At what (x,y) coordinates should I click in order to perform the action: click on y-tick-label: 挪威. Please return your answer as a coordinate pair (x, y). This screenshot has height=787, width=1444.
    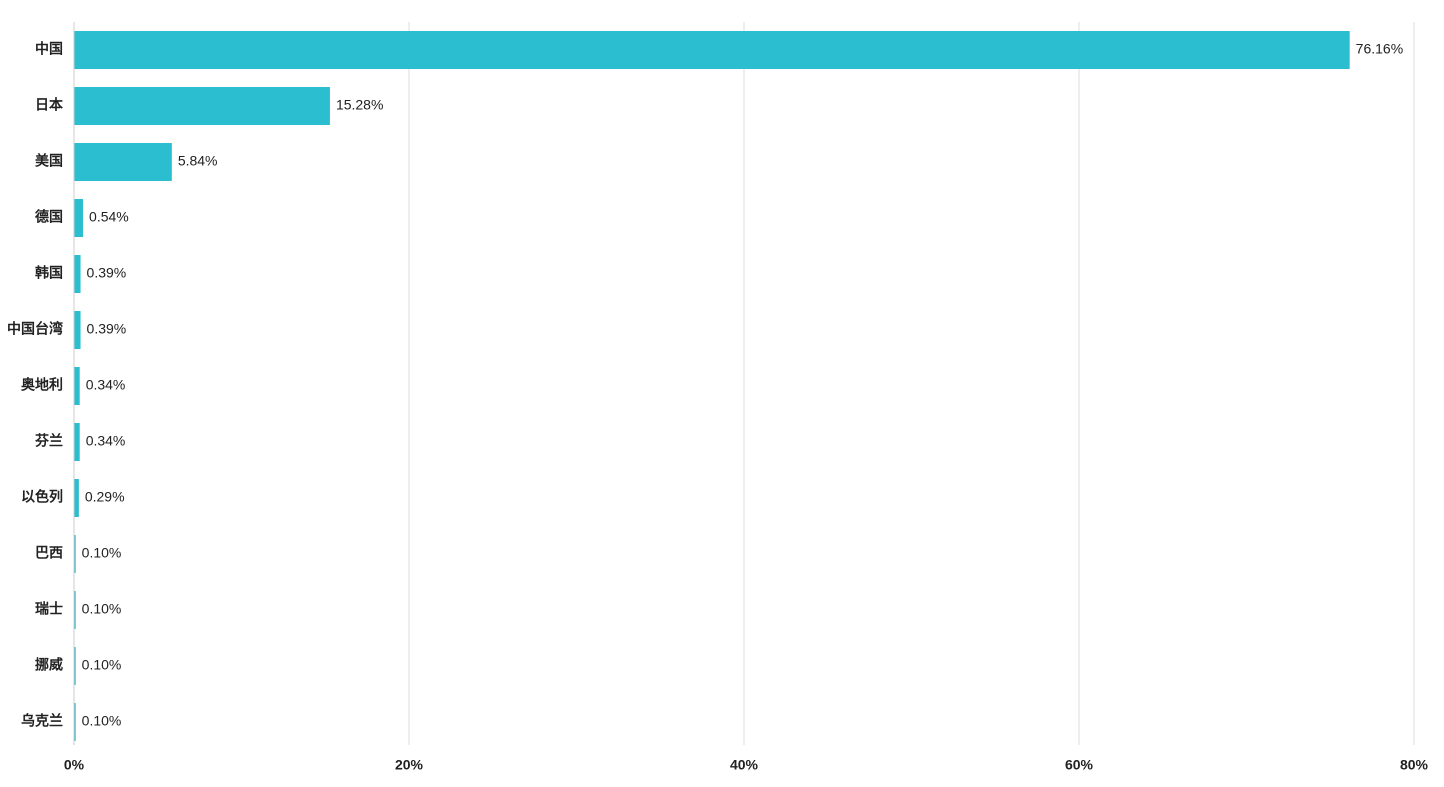
    Looking at the image, I should click on (49, 665).